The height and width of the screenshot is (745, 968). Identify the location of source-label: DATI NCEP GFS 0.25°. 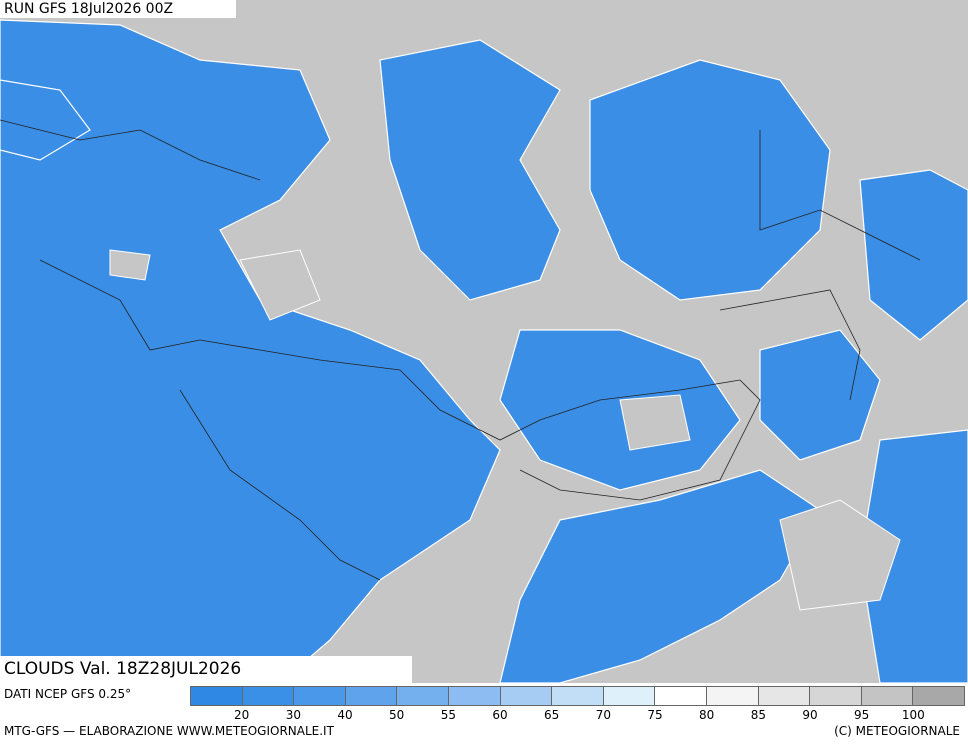
(68, 694).